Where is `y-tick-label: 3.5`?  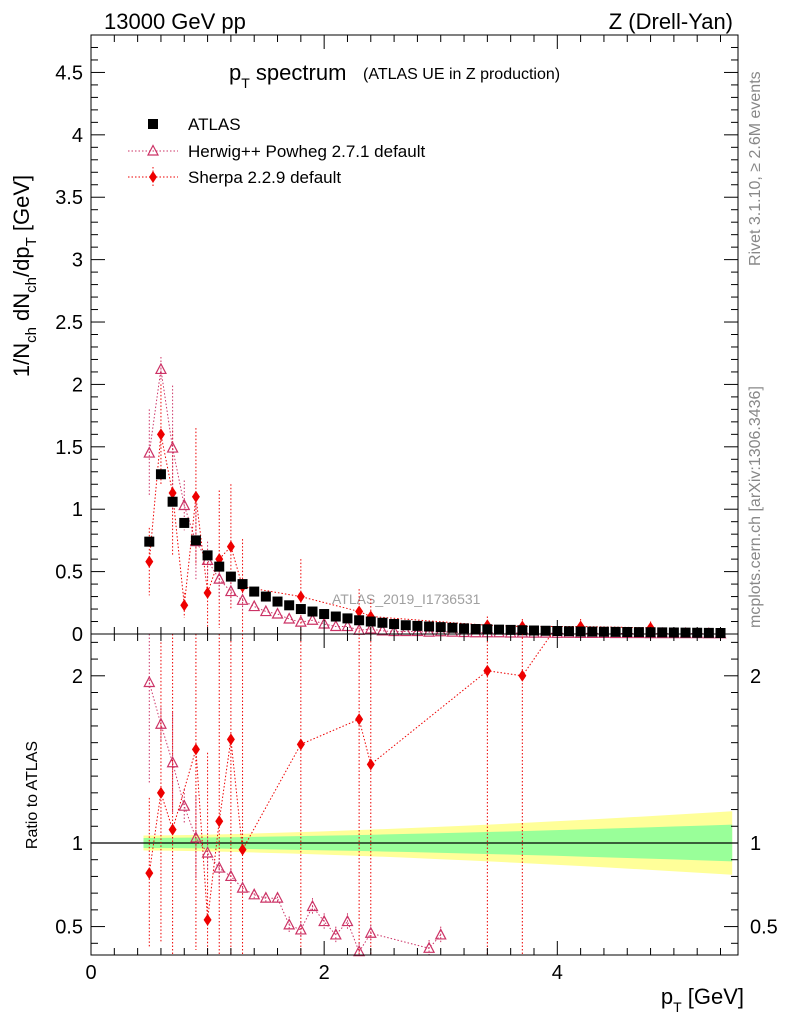
y-tick-label: 3.5 is located at coordinates (69, 198).